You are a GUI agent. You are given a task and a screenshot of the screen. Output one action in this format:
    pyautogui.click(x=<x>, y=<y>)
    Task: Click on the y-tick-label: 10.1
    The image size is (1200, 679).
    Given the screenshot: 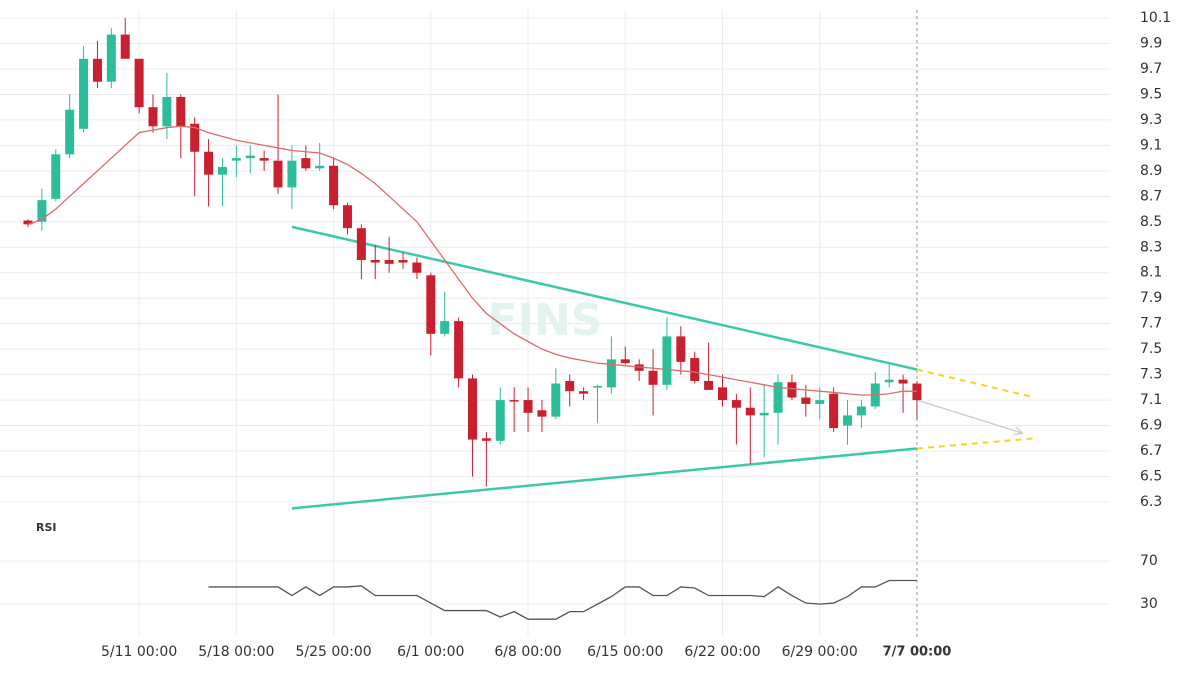 What is the action you would take?
    pyautogui.click(x=1155, y=18)
    